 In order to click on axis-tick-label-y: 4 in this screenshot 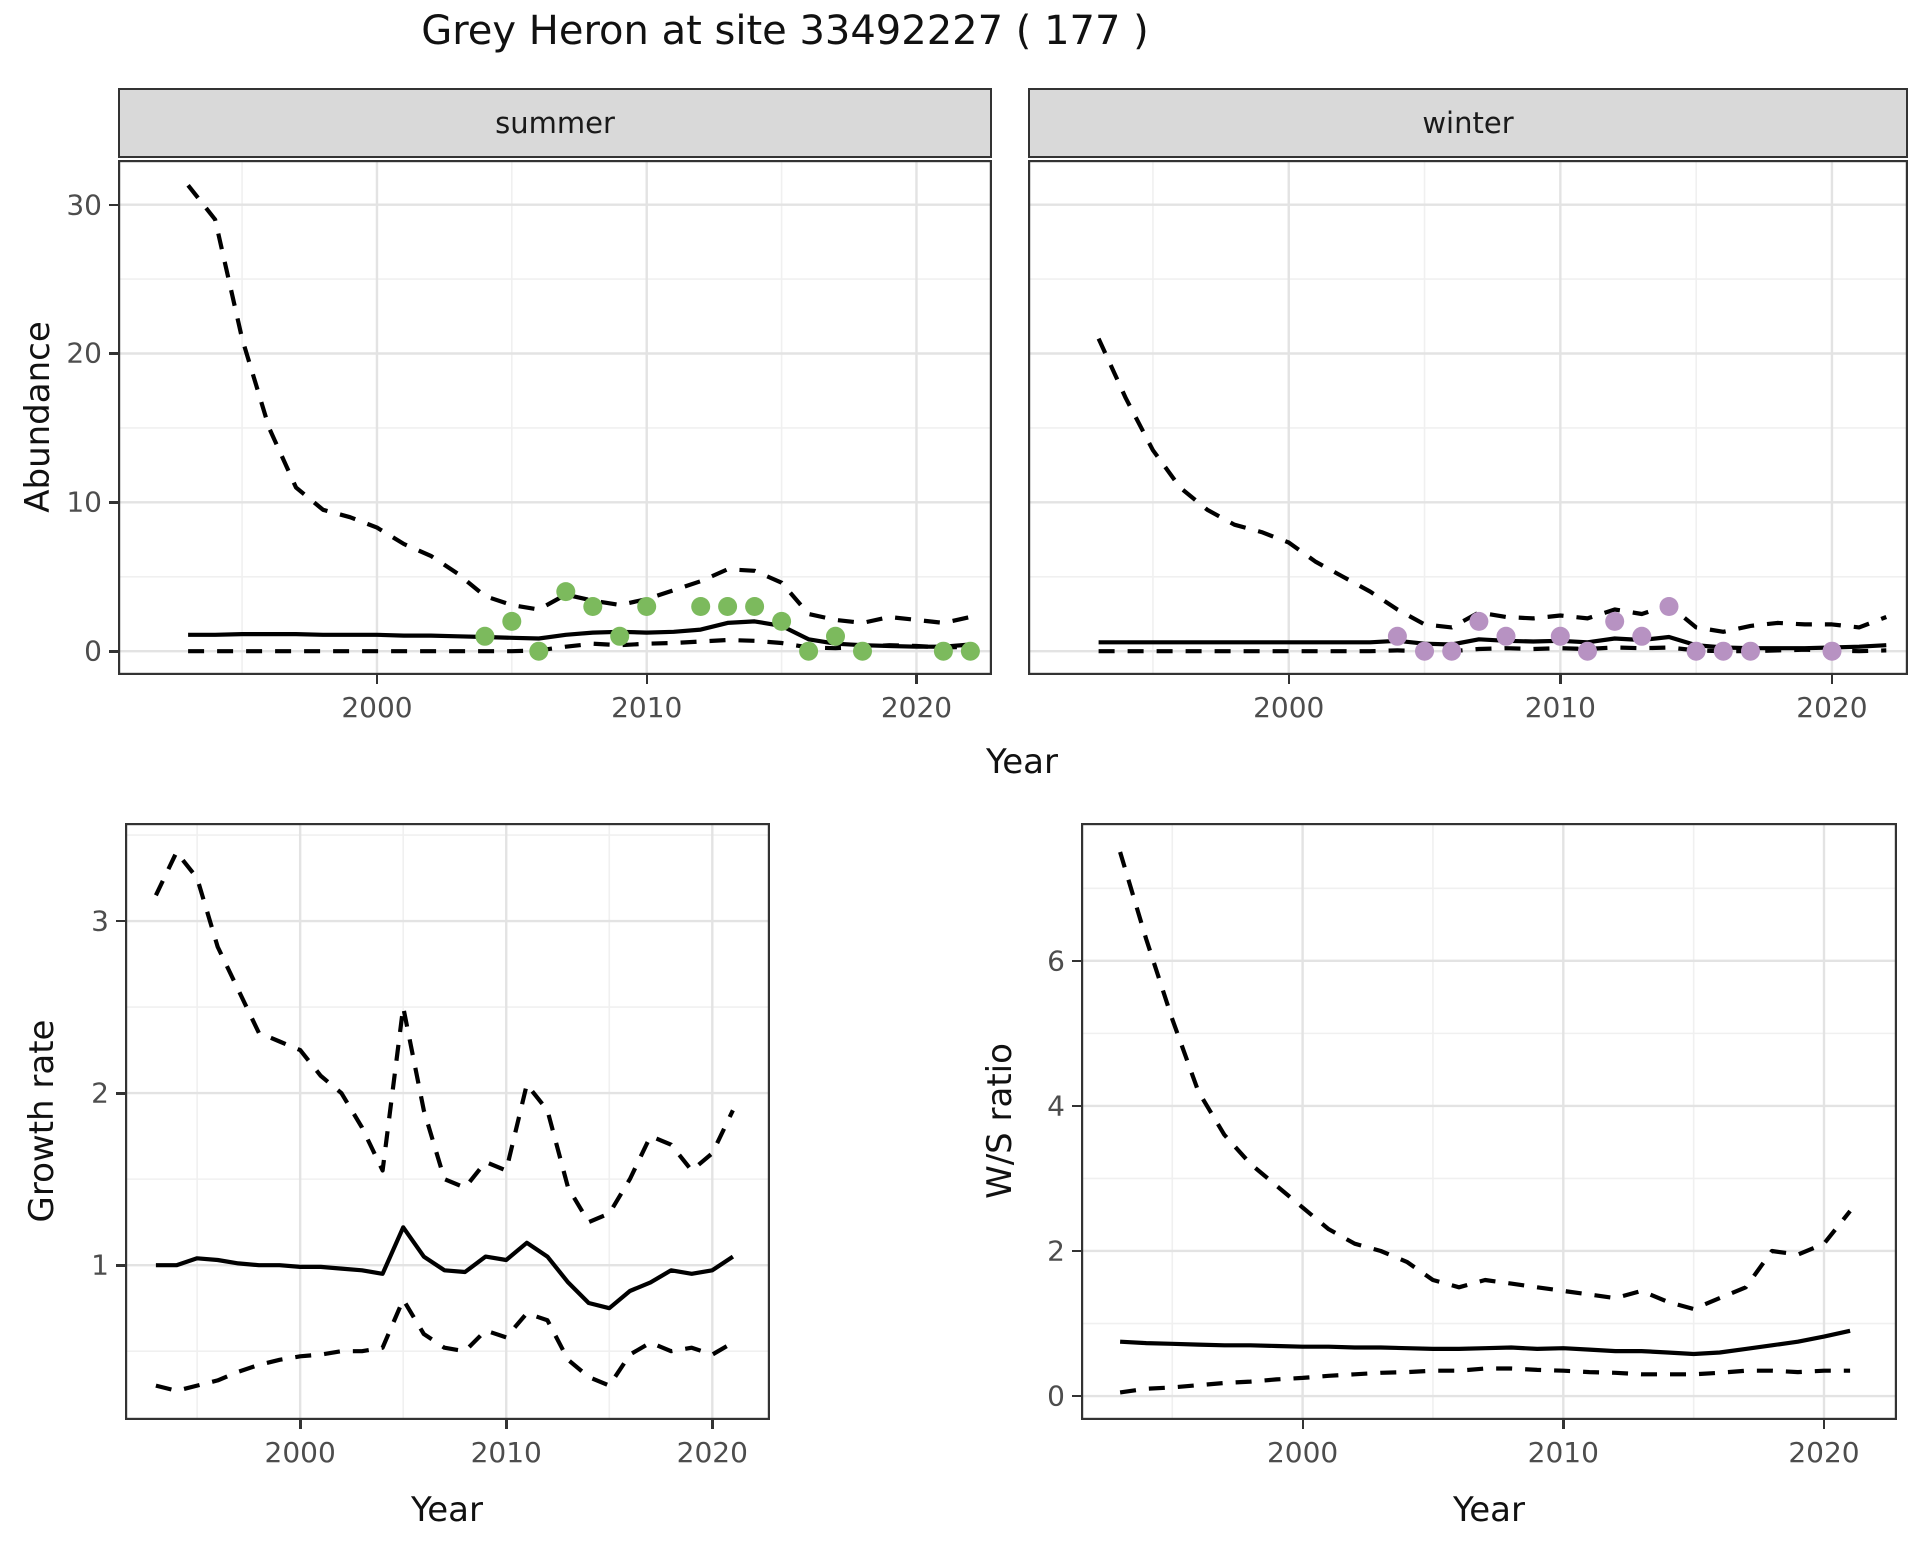, I will do `click(1056, 1106)`.